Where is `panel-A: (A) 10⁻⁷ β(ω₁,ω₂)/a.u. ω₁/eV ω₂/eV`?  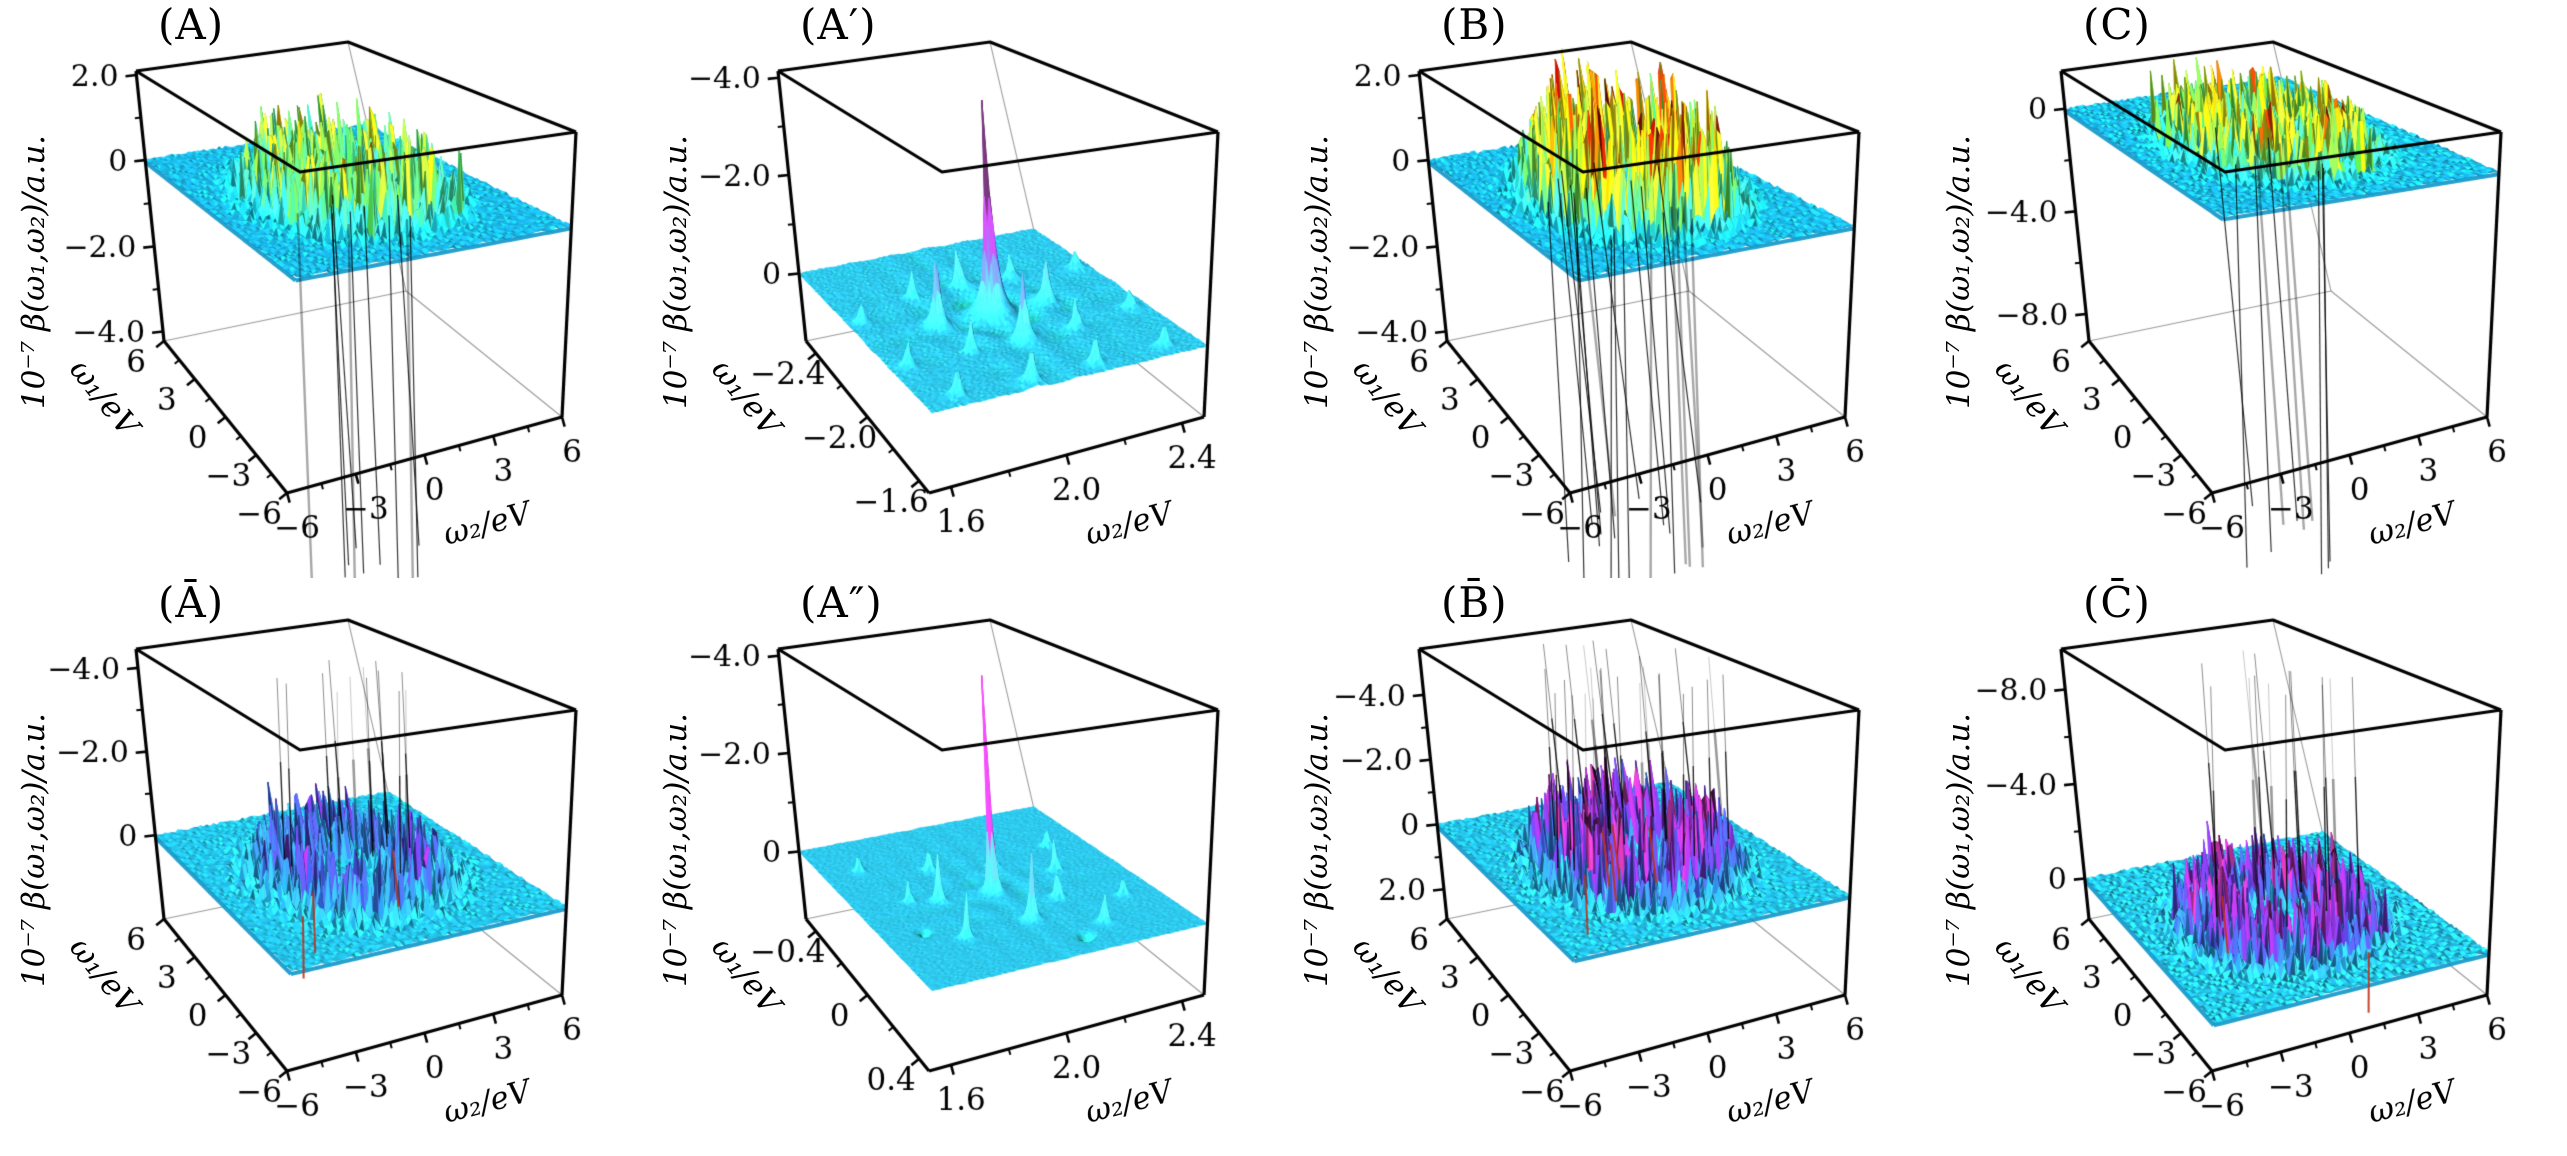 panel-A: (A) 10⁻⁷ β(ω₁,ω₂)/a.u. ω₁/eV ω₂/eV is located at coordinates (321, 289).